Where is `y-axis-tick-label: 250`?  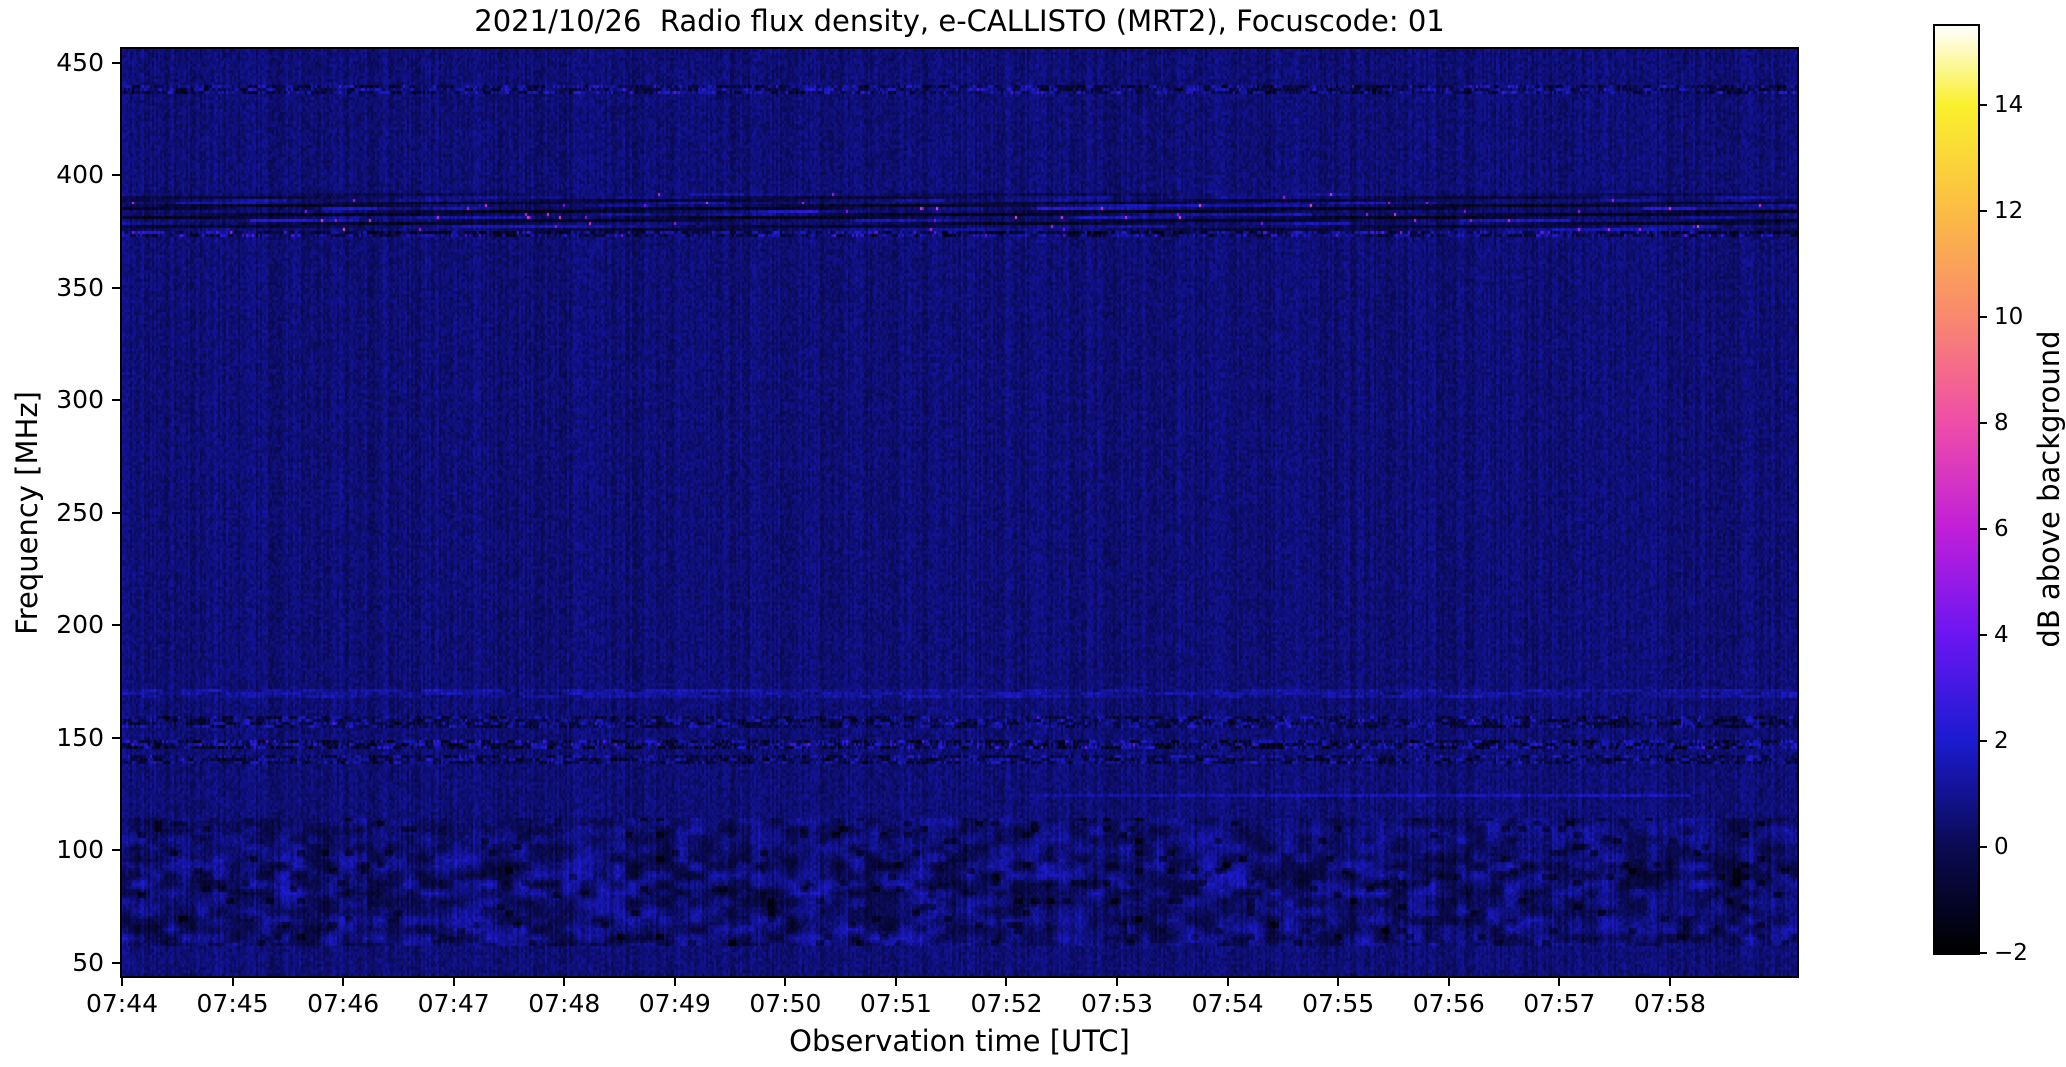 y-axis-tick-label: 250 is located at coordinates (80, 512).